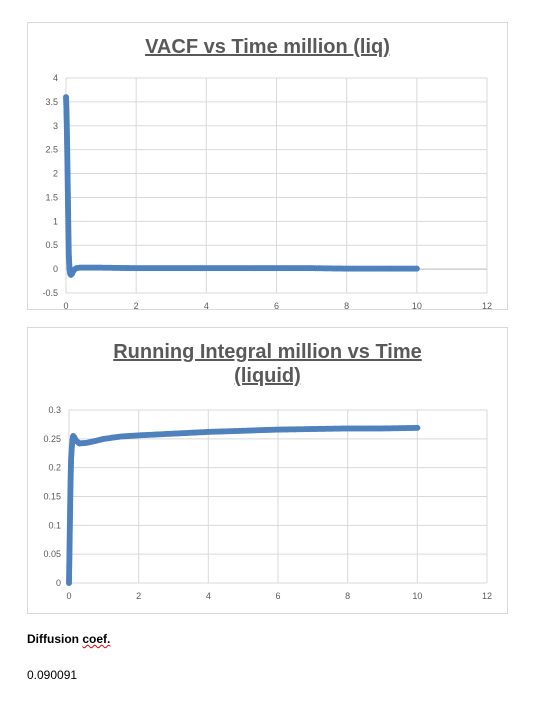  What do you see at coordinates (55, 78) in the screenshot?
I see `y-tick-label: 4` at bounding box center [55, 78].